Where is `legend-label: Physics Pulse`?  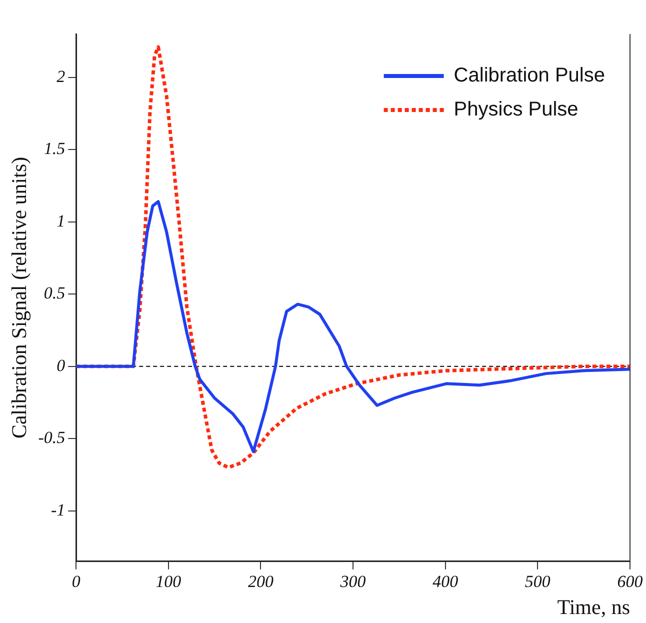
legend-label: Physics Pulse is located at coordinates (516, 109).